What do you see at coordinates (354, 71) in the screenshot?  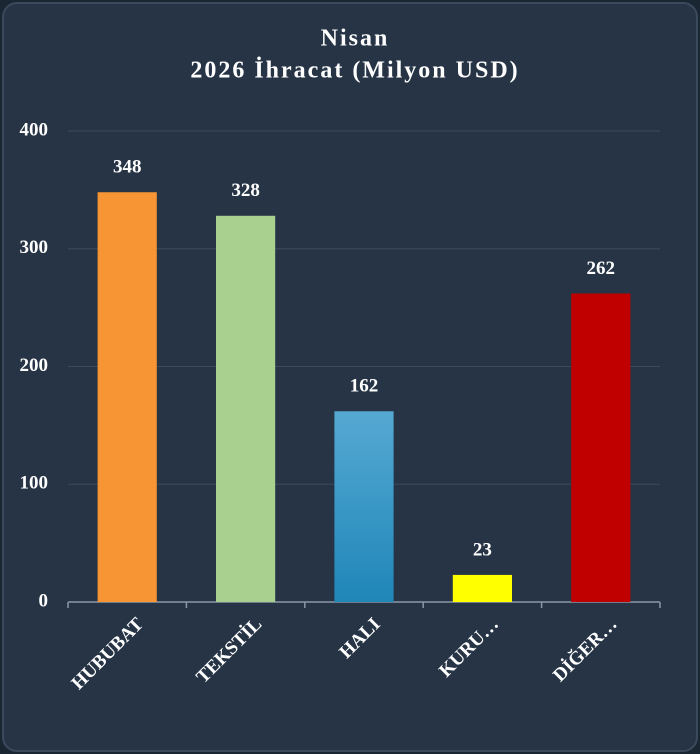 I see `chart-title: 2026 İhracat (Milyon USD)` at bounding box center [354, 71].